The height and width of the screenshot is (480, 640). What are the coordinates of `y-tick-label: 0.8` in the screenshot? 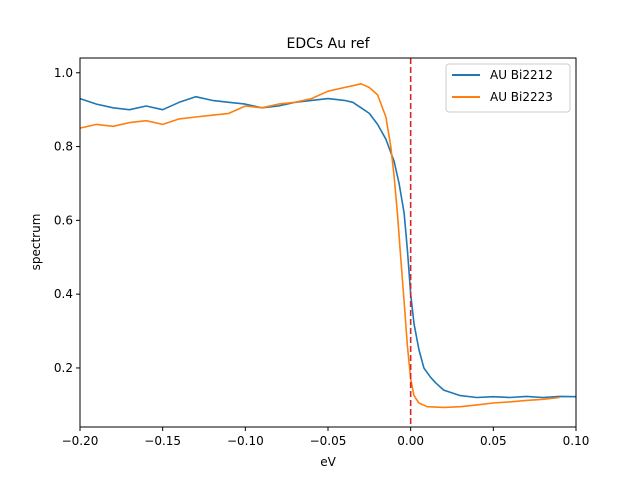 It's located at (63, 147).